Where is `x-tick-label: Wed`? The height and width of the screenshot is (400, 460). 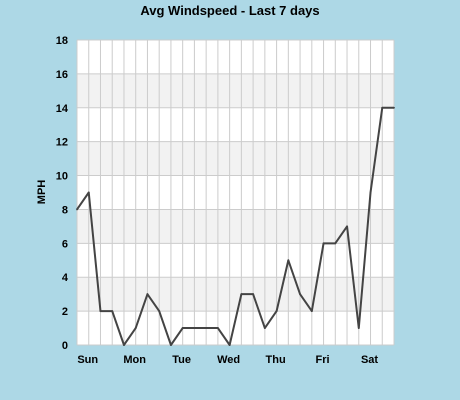 x-tick-label: Wed is located at coordinates (228, 360).